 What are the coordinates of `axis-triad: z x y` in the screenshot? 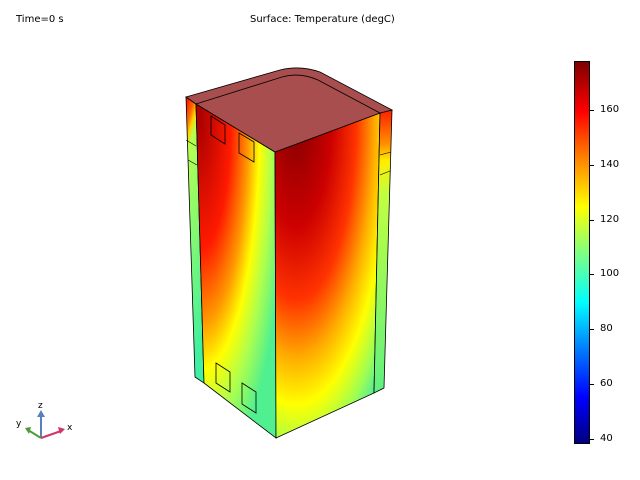 It's located at (44, 420).